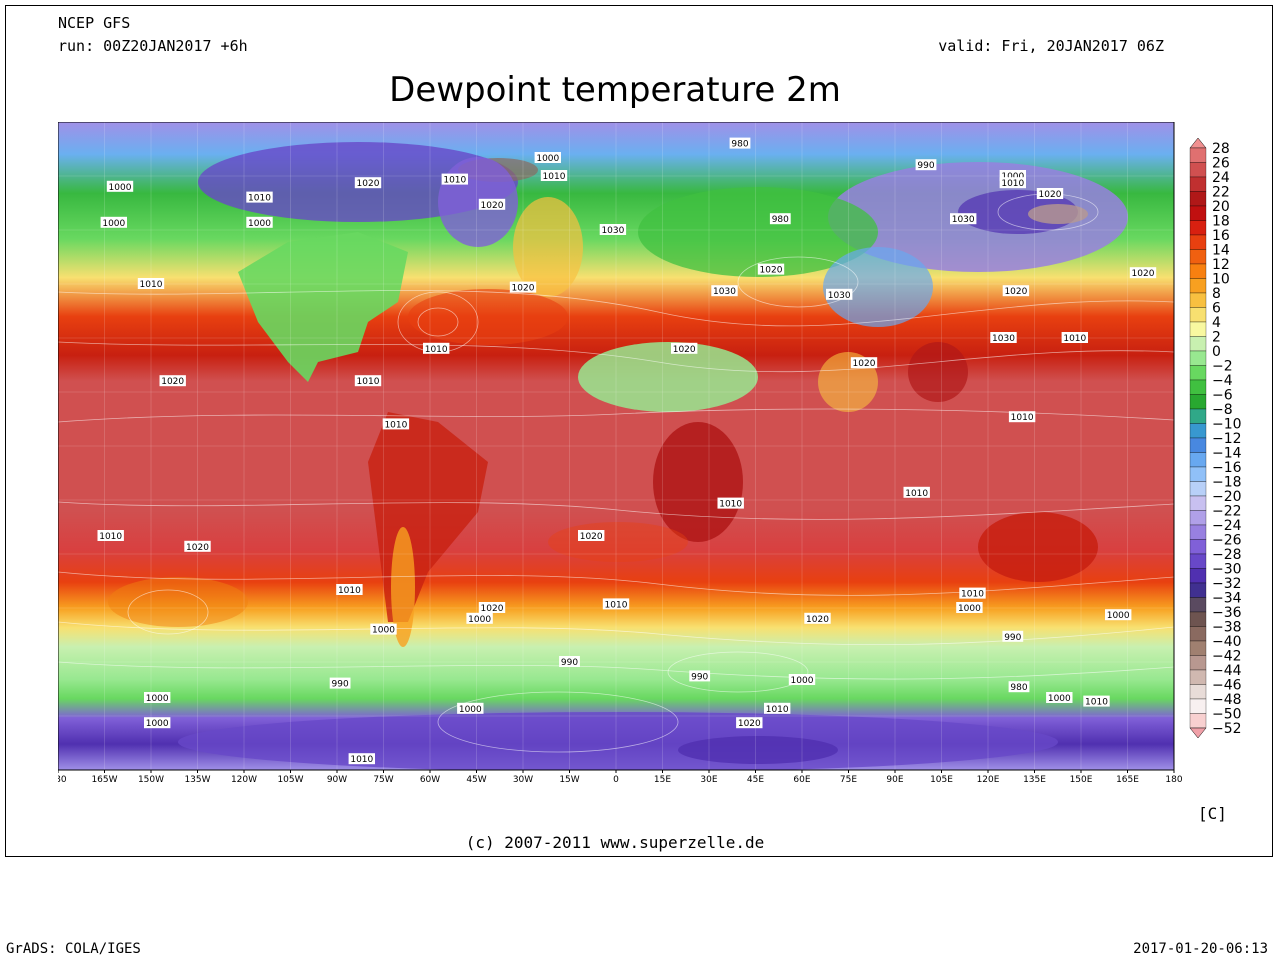 This screenshot has width=1280, height=960. I want to click on legend-label: −52, so click(1227, 729).